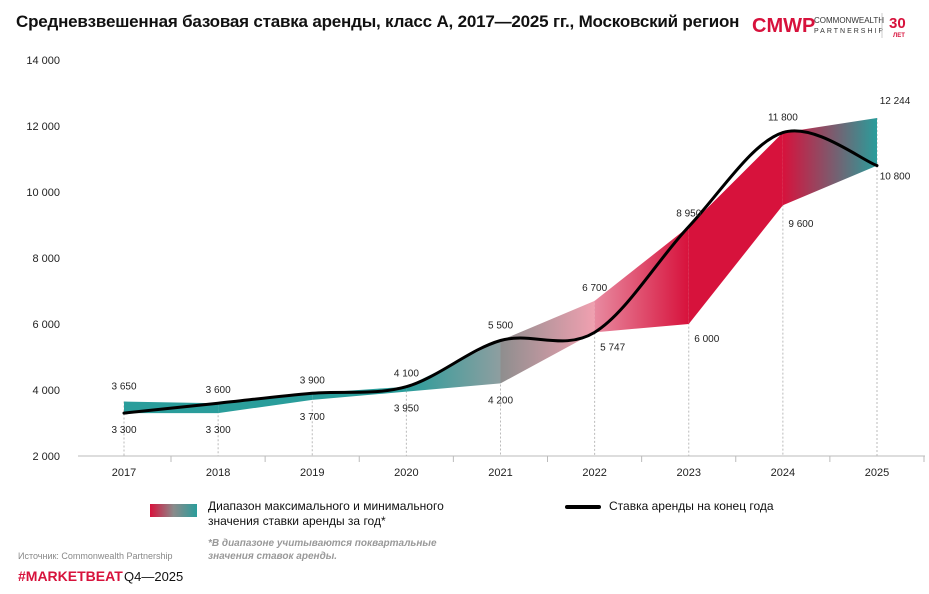 The width and height of the screenshot is (929, 594). Describe the element at coordinates (612, 347) in the screenshot. I see `min-value-label: 5 747` at that location.